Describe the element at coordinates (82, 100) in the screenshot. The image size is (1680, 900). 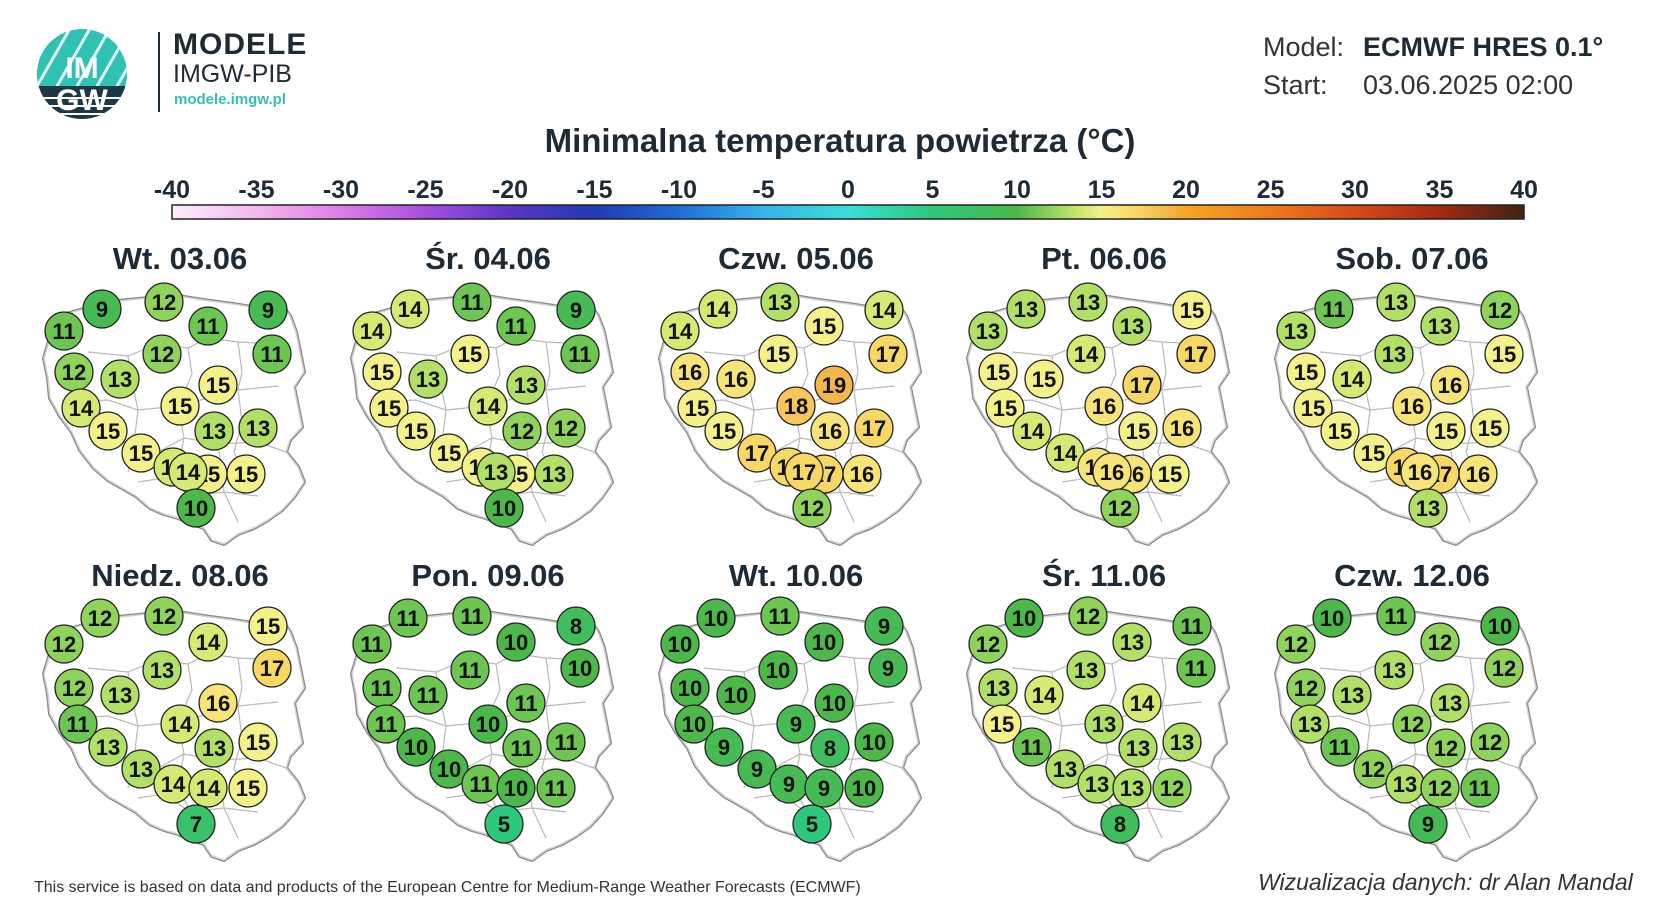
I see `logo-text-bottom: GW` at that location.